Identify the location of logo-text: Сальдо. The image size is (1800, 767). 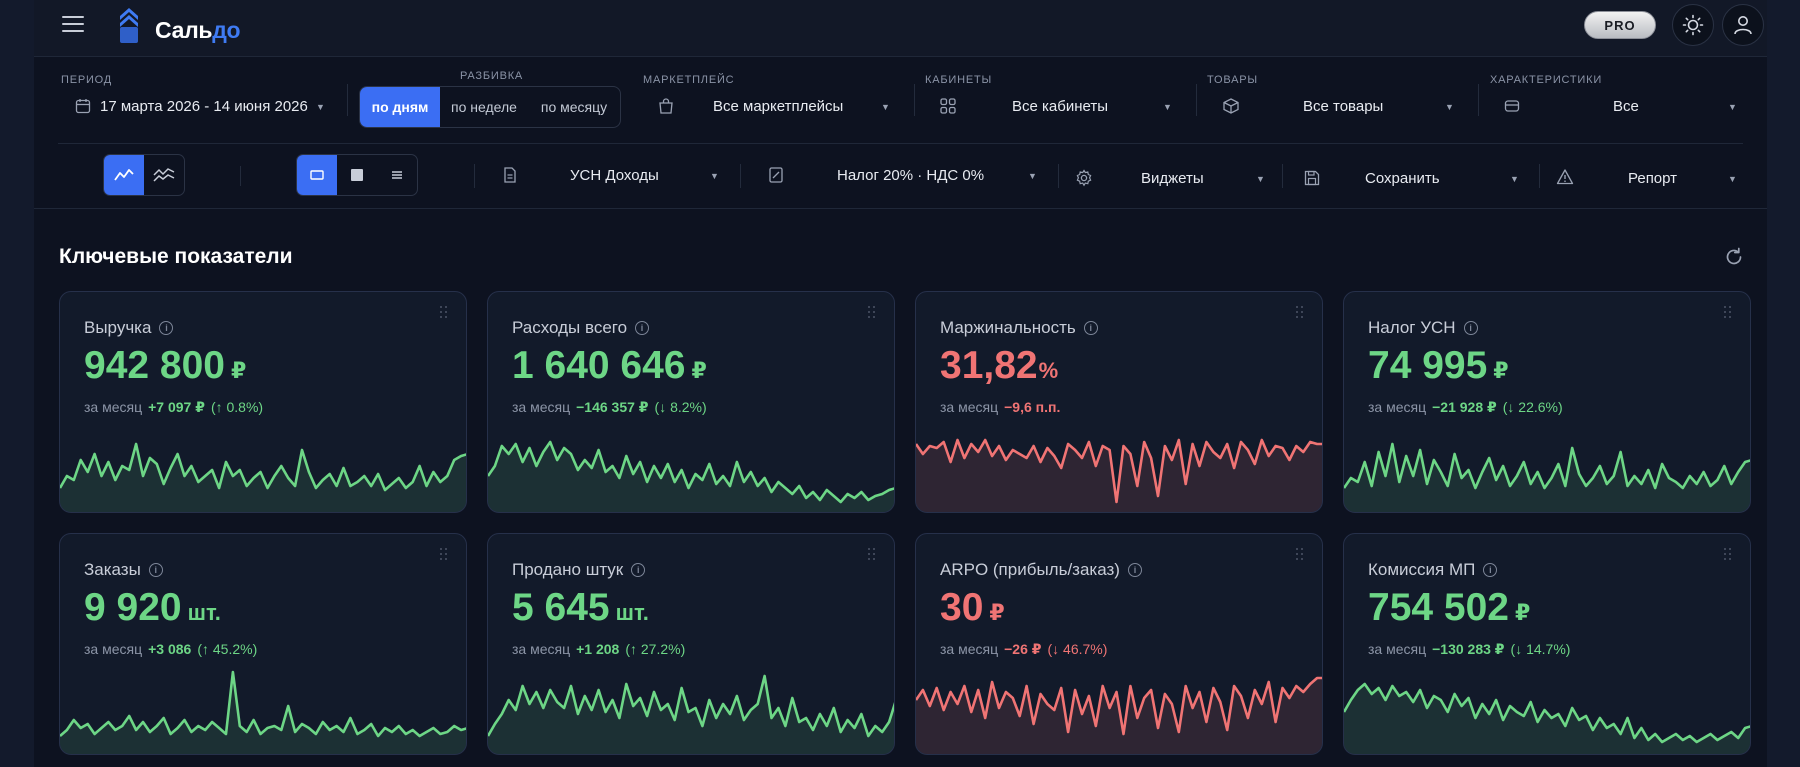
(198, 30).